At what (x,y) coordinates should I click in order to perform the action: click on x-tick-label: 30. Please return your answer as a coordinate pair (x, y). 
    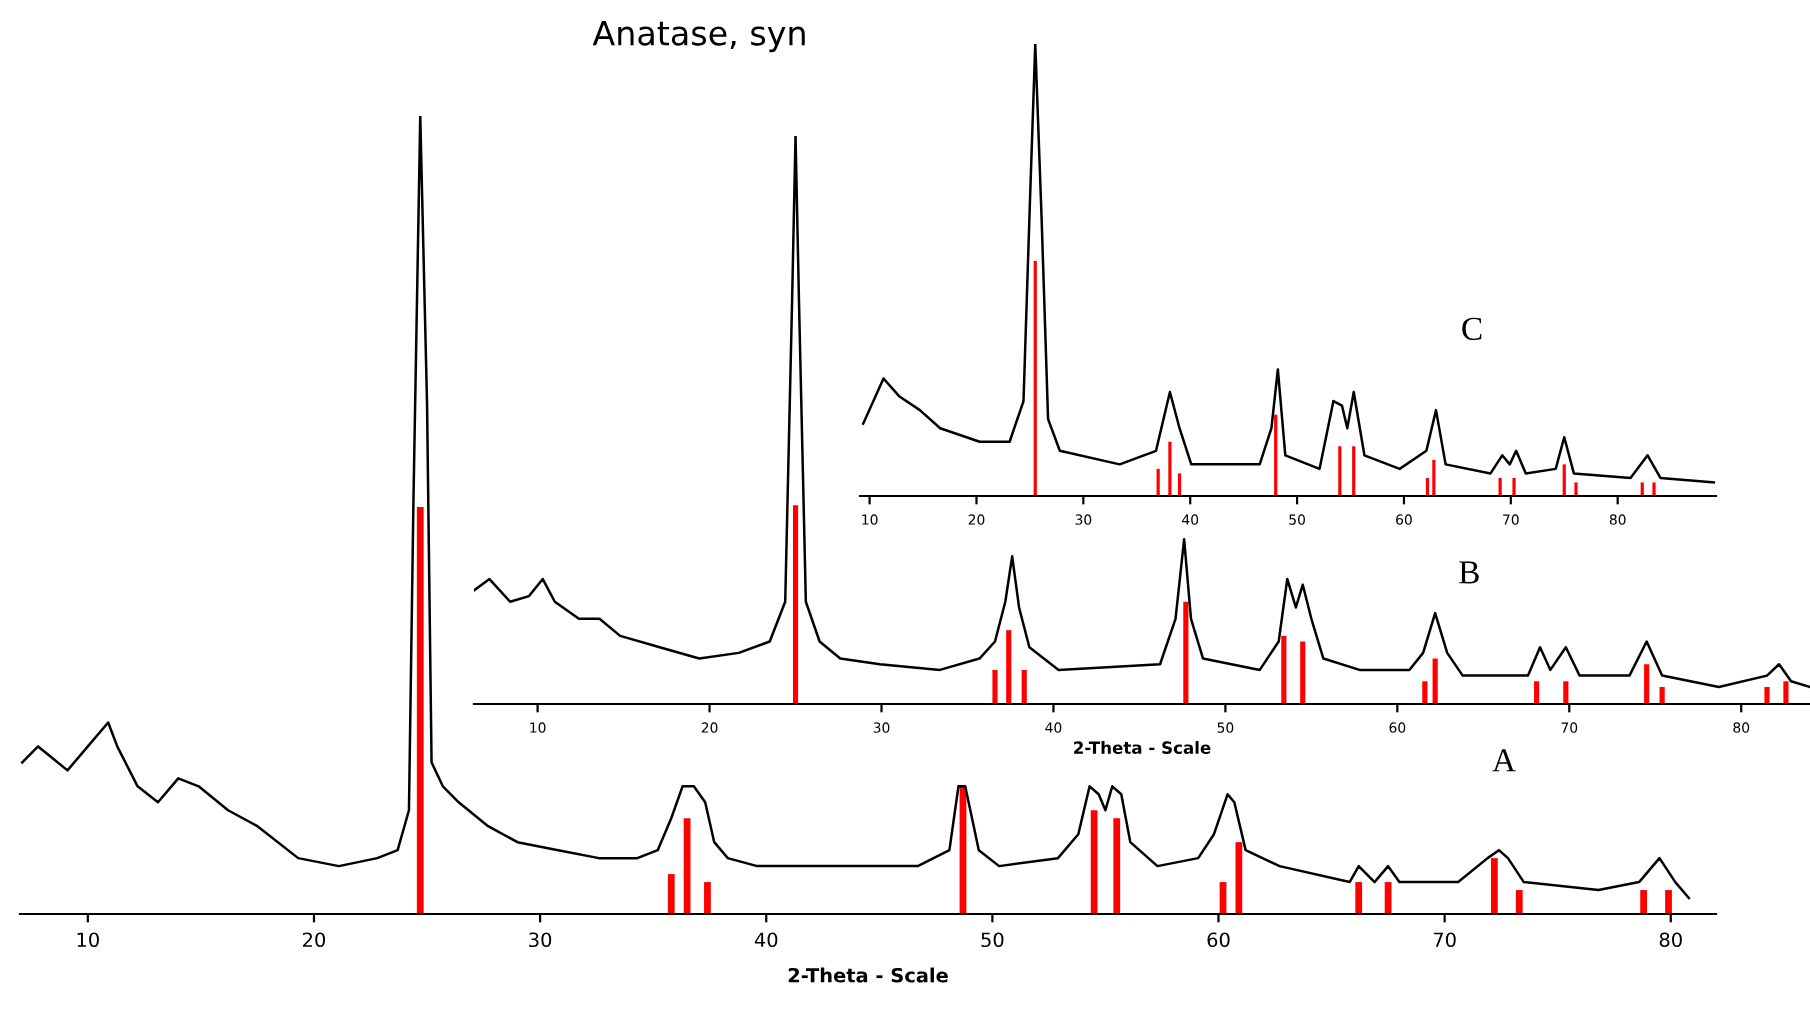
    Looking at the image, I should click on (540, 940).